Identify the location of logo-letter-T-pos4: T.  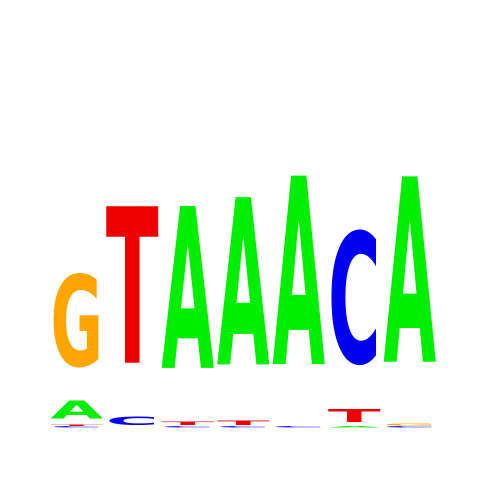
(244, 422).